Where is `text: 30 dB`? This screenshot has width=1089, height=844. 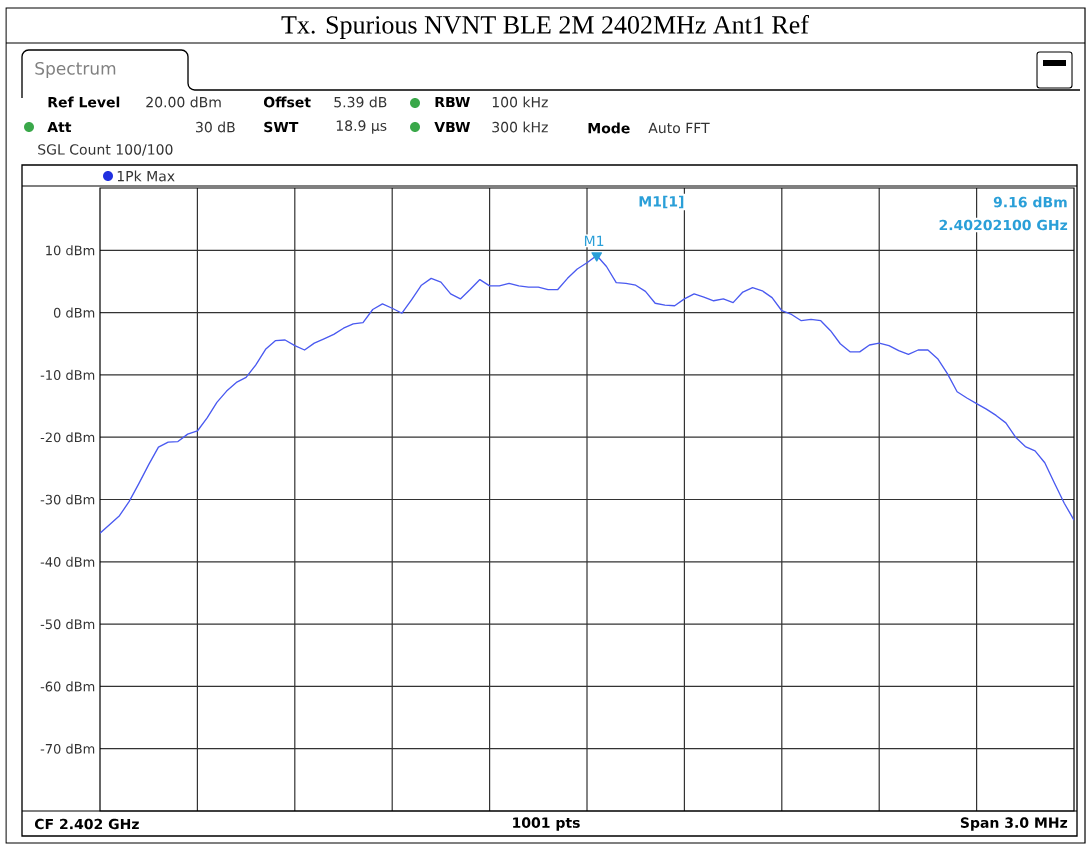
text: 30 dB is located at coordinates (215, 127).